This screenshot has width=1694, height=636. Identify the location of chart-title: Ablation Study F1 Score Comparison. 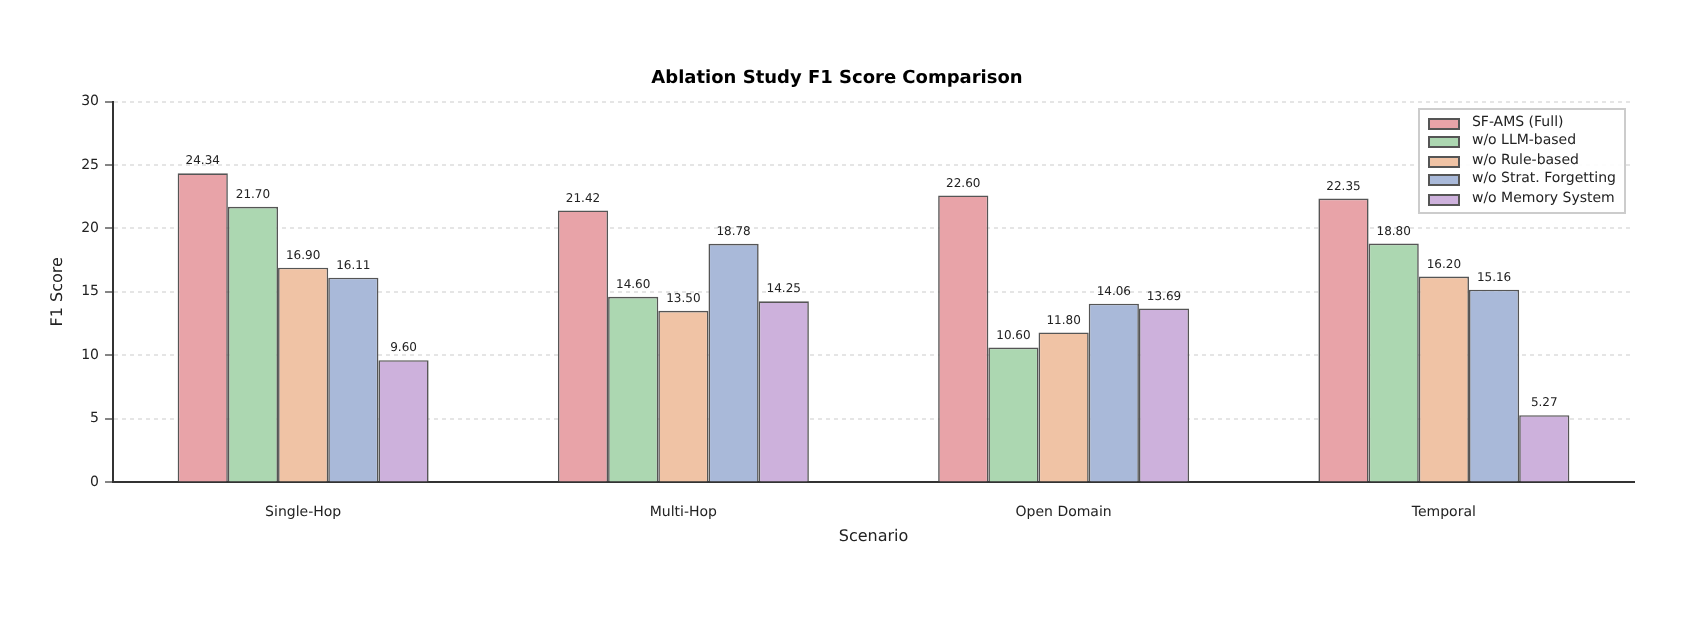
(837, 79).